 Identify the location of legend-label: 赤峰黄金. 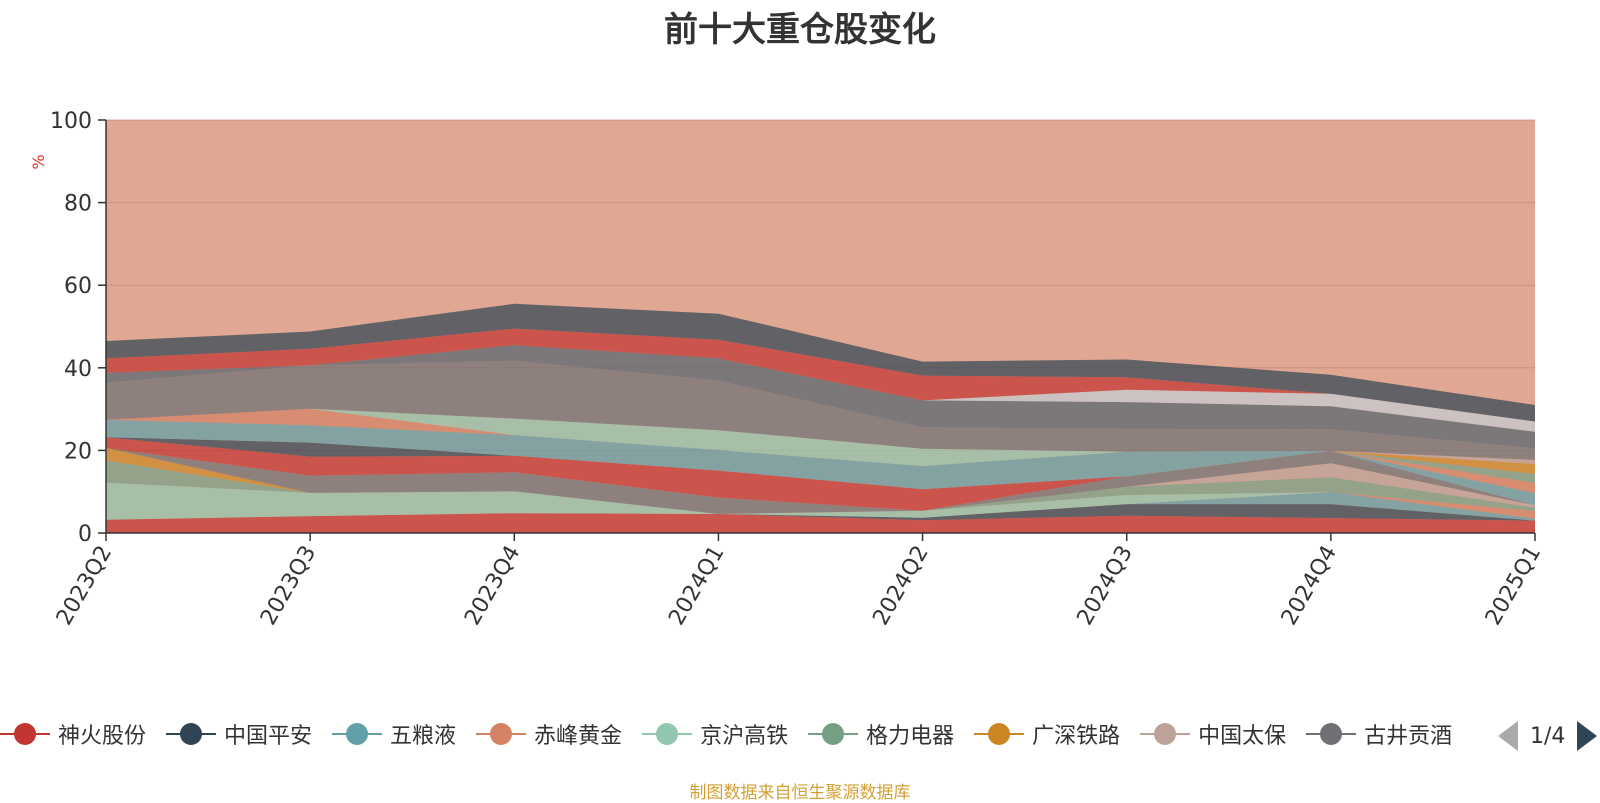
(578, 736).